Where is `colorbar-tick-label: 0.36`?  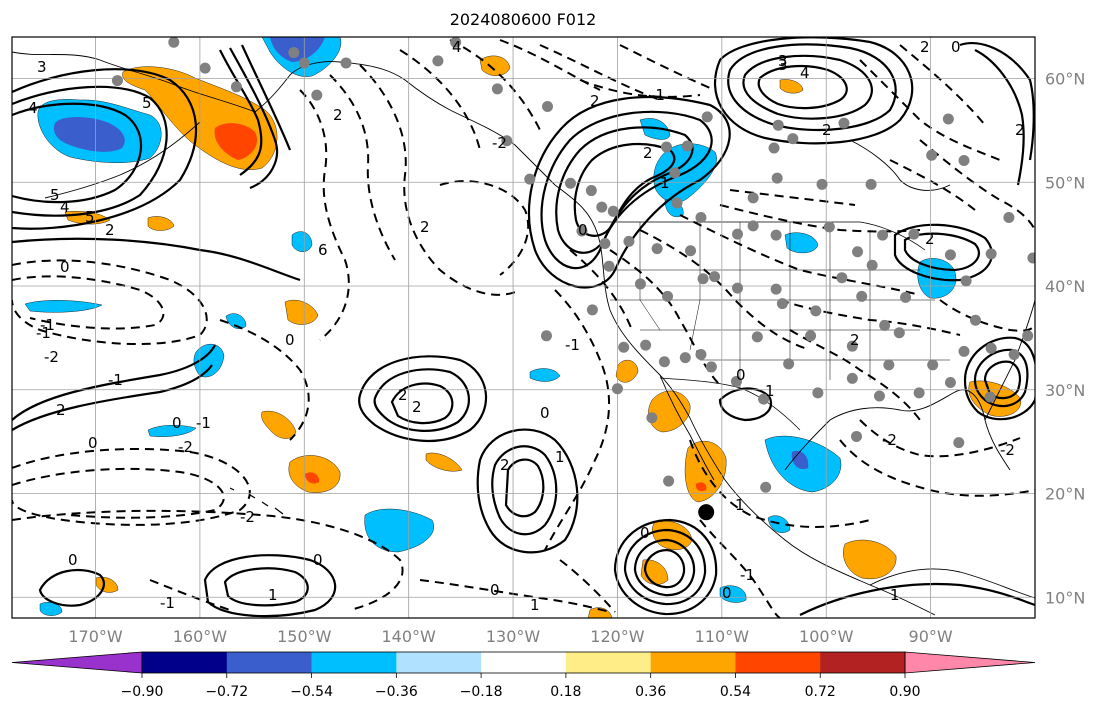
colorbar-tick-label: 0.36 is located at coordinates (650, 692).